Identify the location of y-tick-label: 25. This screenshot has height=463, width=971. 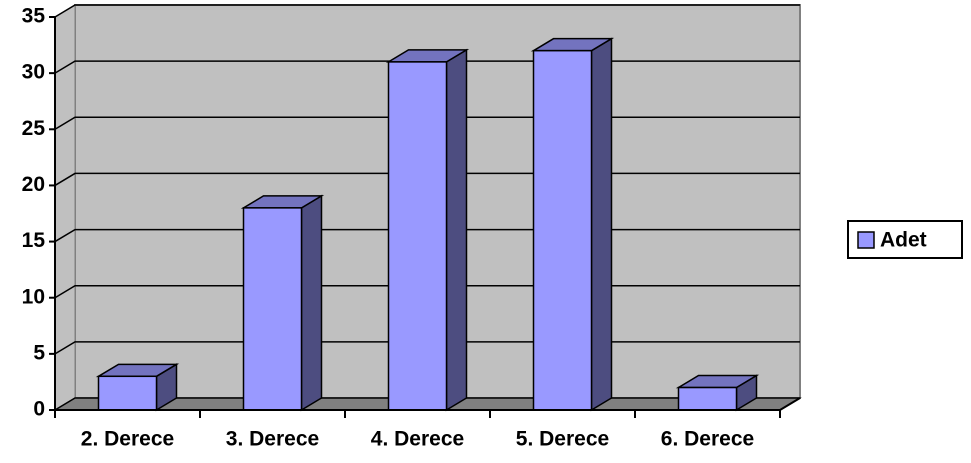
(34, 128).